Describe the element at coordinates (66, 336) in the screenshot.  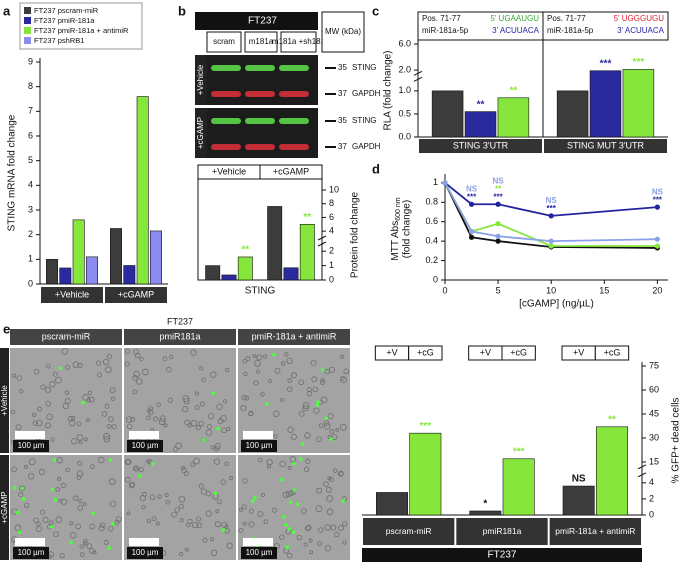
I see `column-label: pscram-miR` at that location.